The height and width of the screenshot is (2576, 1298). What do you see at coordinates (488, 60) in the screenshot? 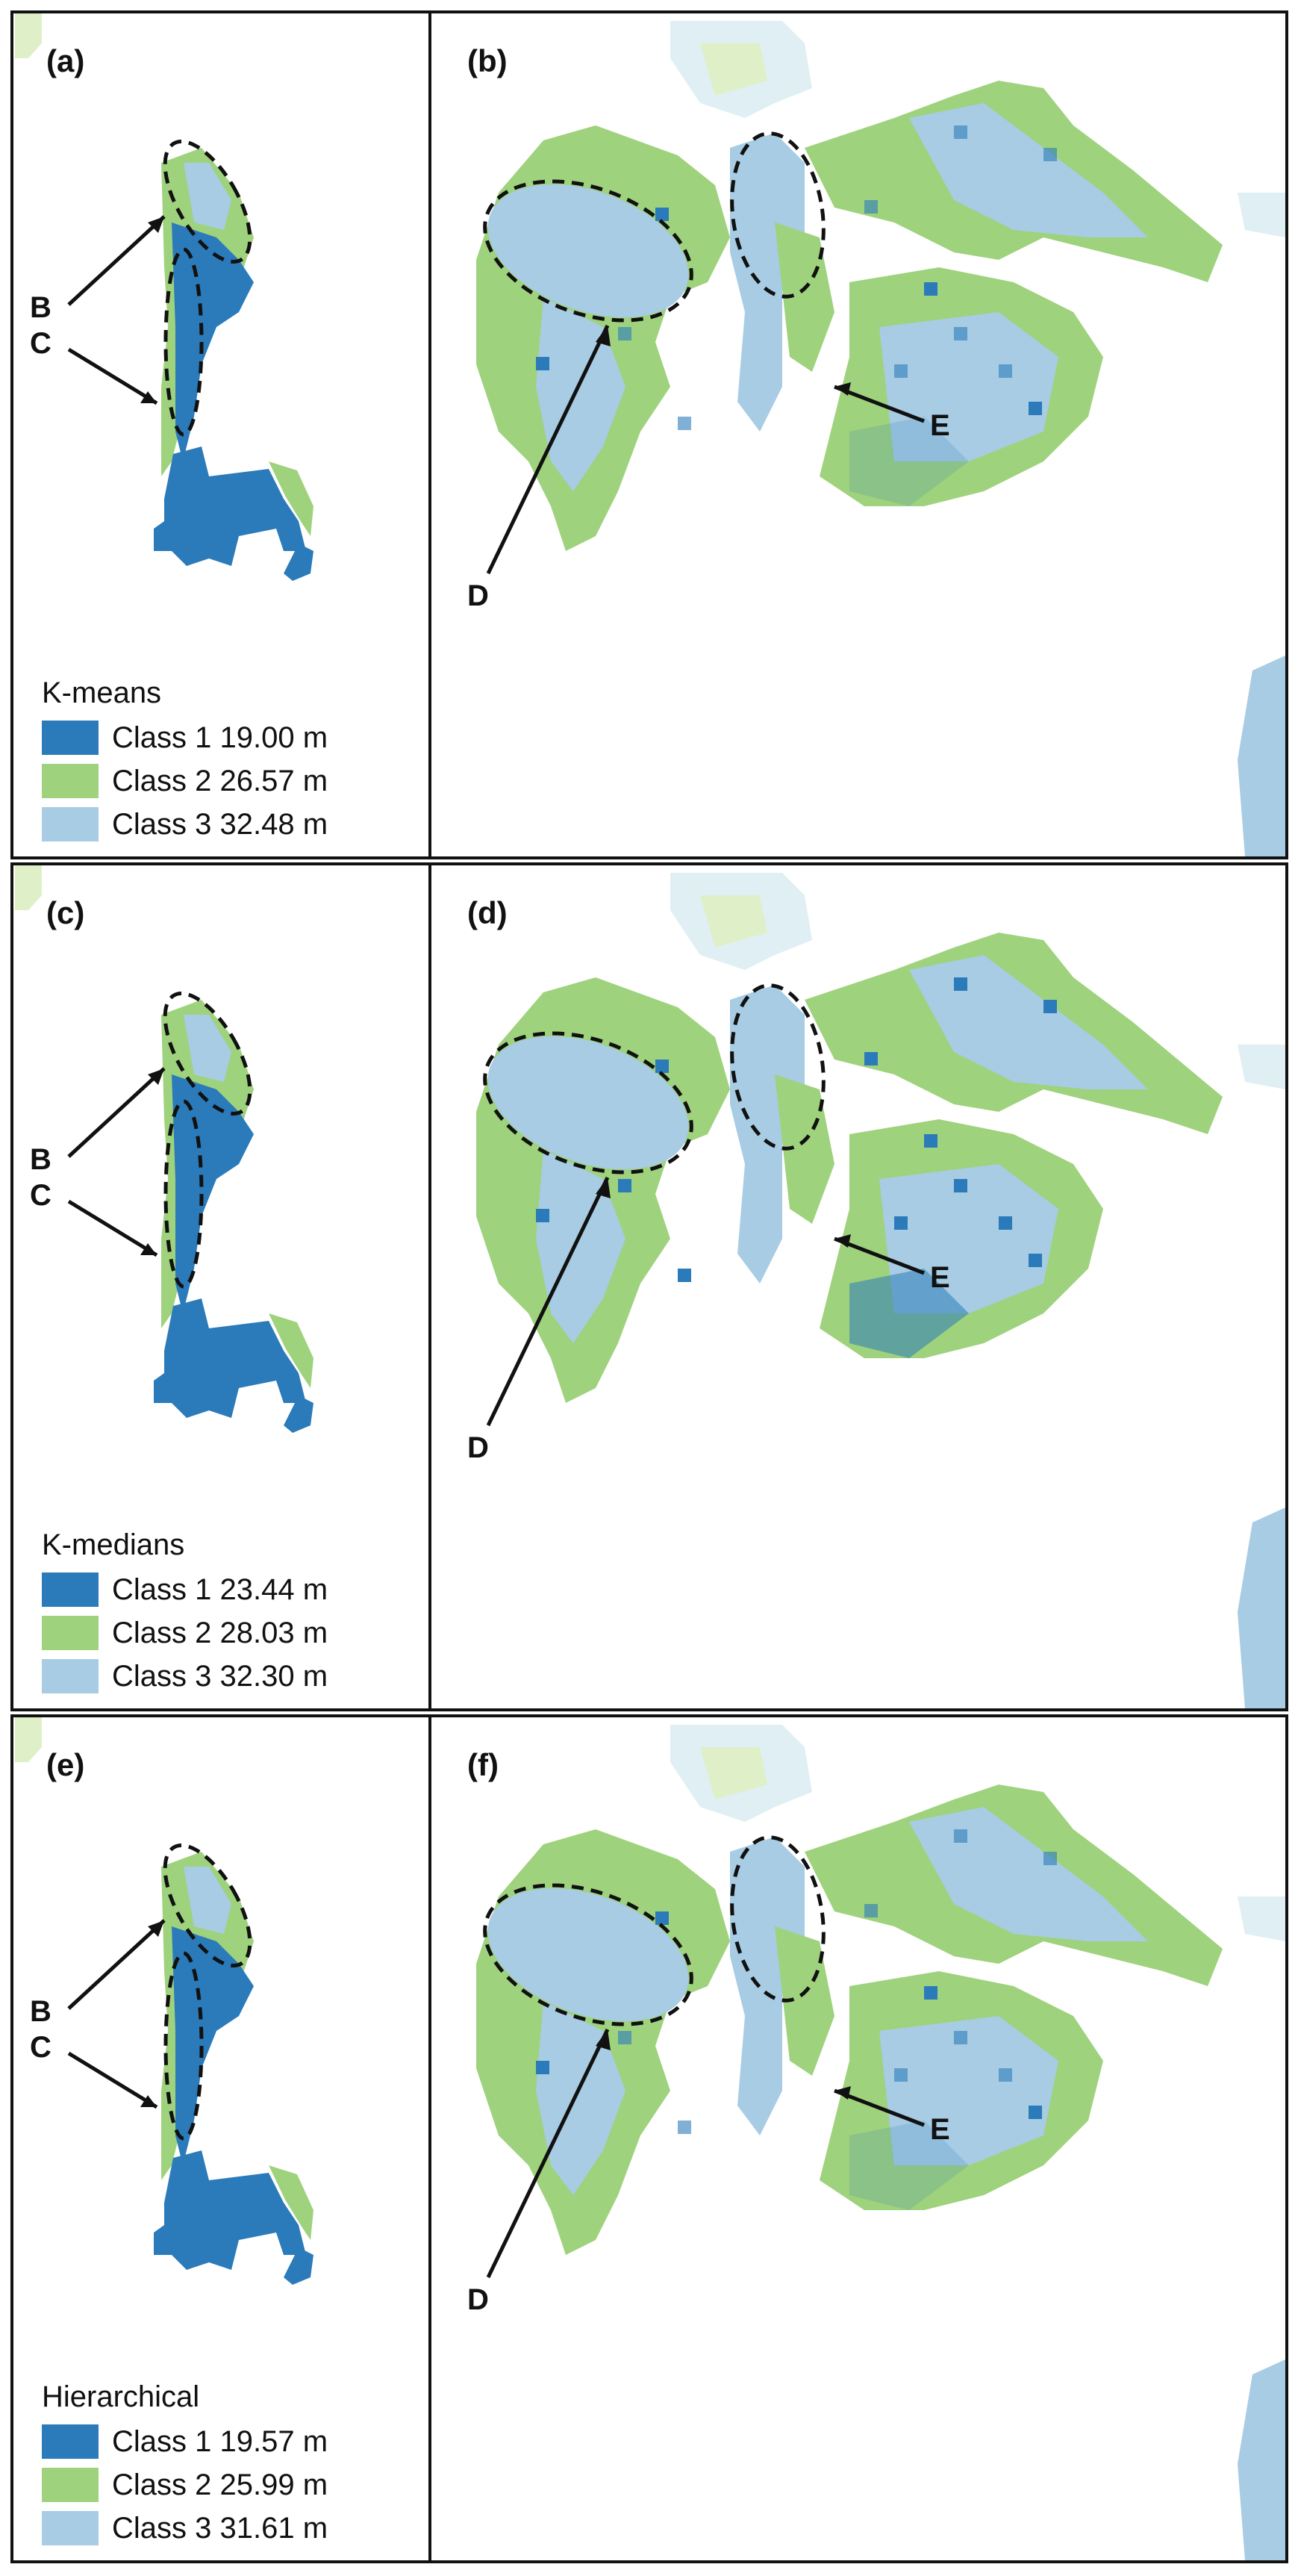
I see `panel-label-b: (b)` at bounding box center [488, 60].